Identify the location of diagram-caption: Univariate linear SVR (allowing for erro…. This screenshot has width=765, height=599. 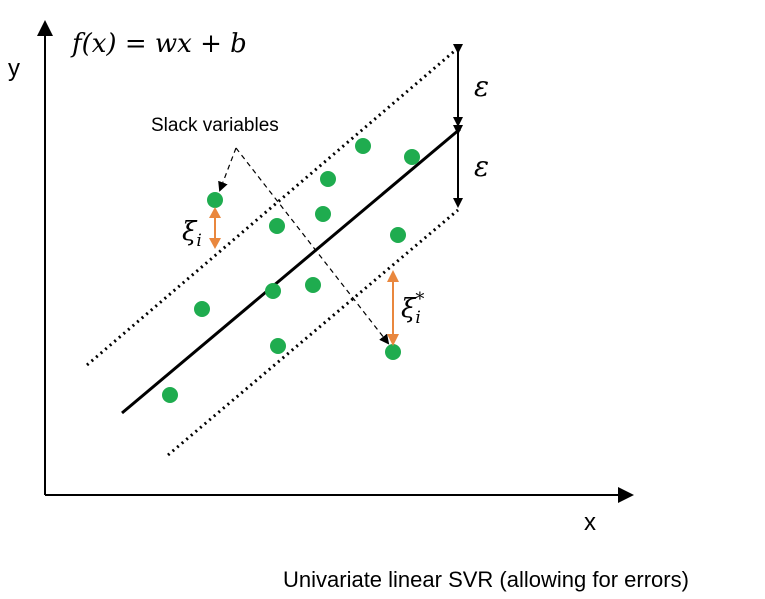
(486, 579).